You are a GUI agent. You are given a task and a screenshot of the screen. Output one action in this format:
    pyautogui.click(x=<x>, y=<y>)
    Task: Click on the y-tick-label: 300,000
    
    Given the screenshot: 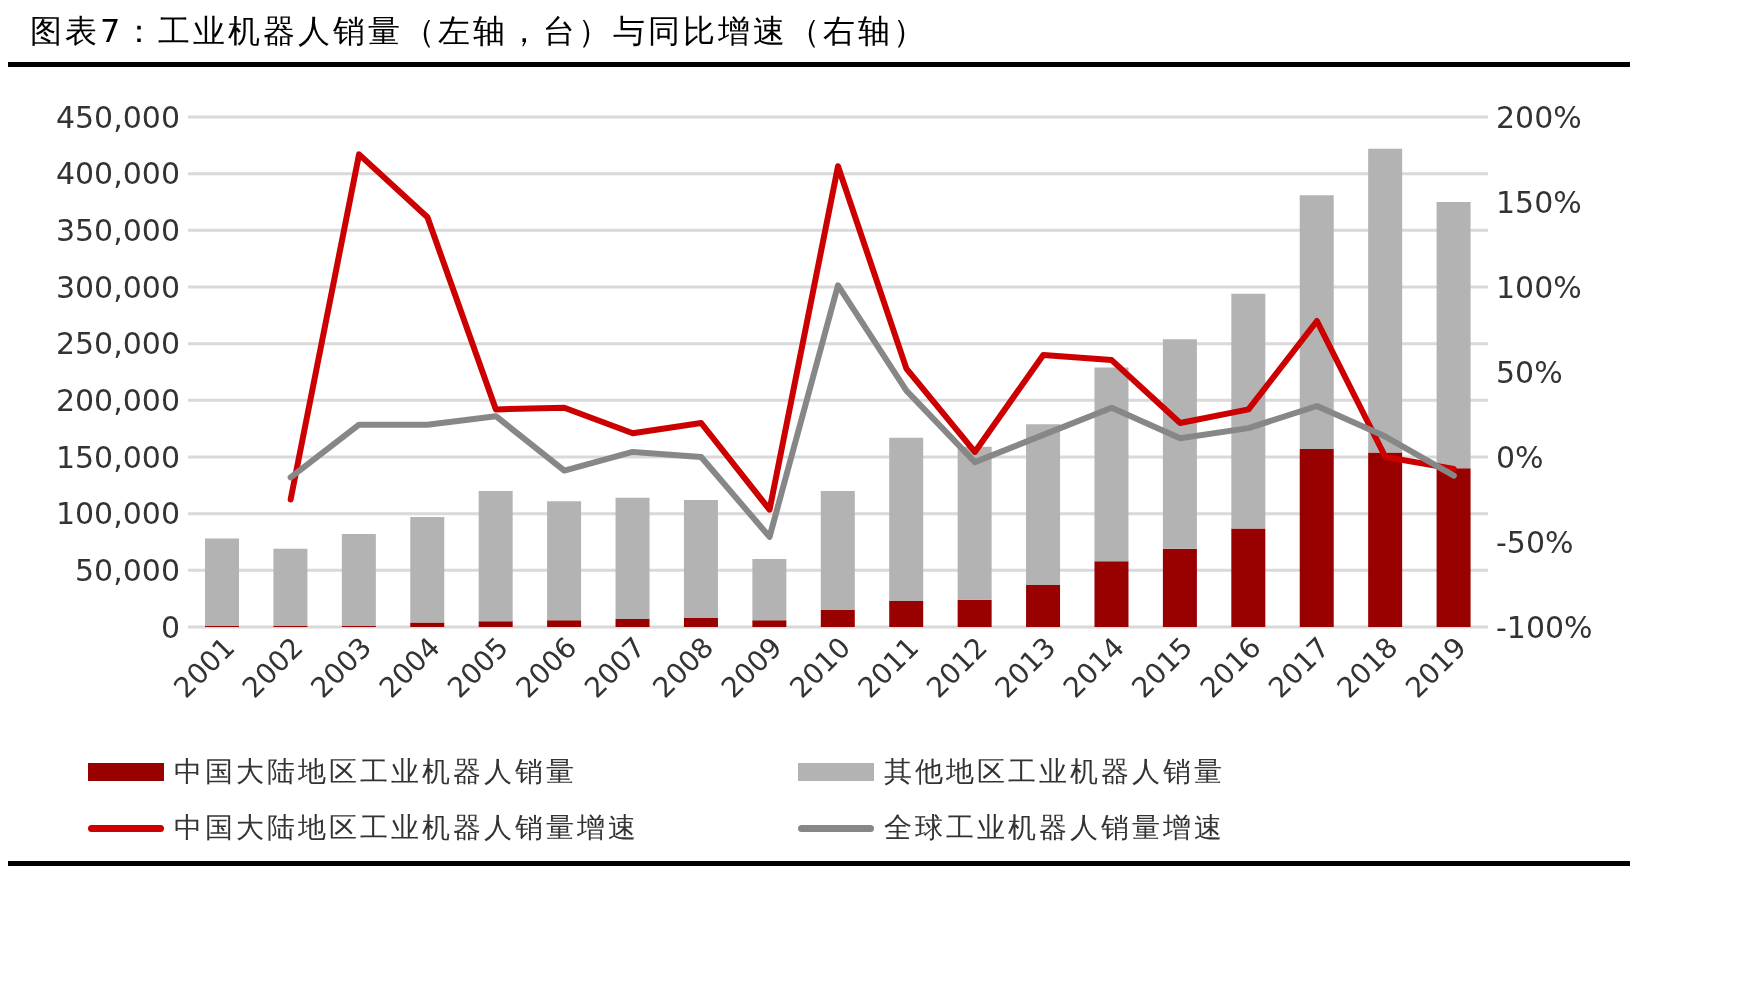 What is the action you would take?
    pyautogui.click(x=117, y=287)
    